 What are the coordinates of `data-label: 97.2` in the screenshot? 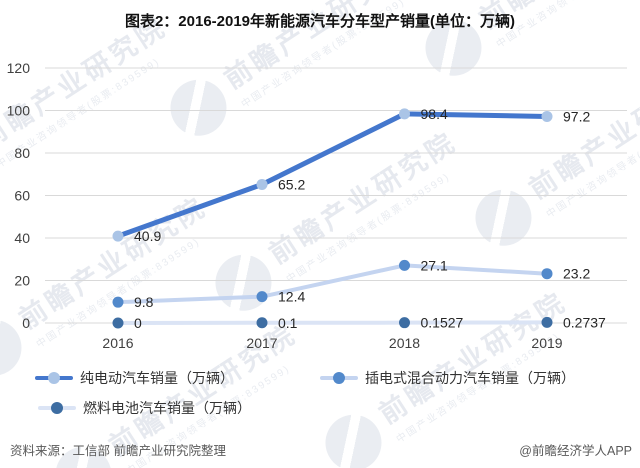 It's located at (576, 116).